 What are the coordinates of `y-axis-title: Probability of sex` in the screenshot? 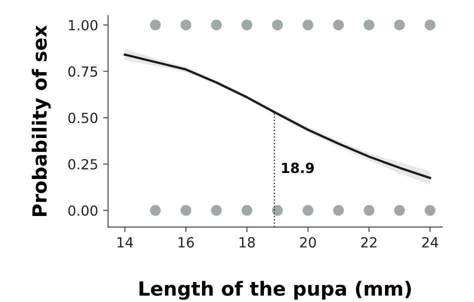 It's located at (41, 120).